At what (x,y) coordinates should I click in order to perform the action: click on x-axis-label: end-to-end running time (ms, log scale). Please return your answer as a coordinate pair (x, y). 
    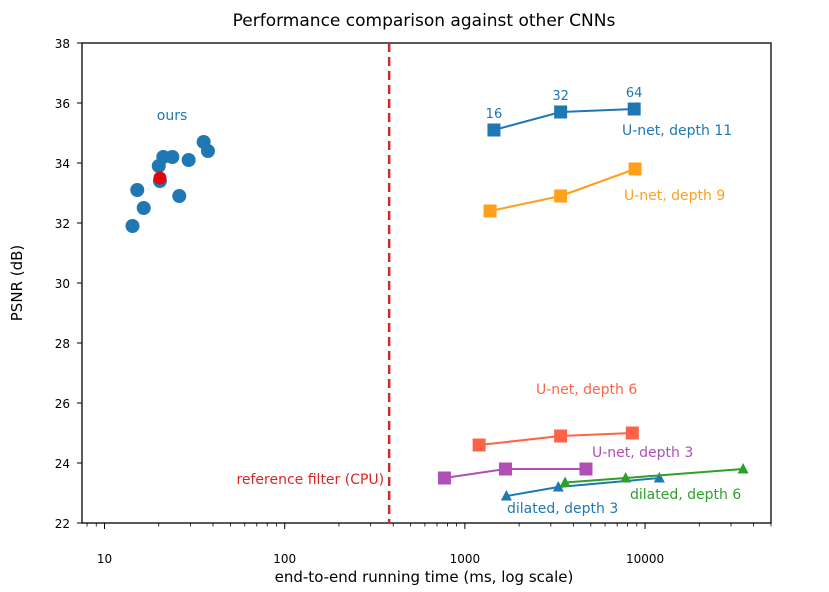
    Looking at the image, I should click on (424, 577).